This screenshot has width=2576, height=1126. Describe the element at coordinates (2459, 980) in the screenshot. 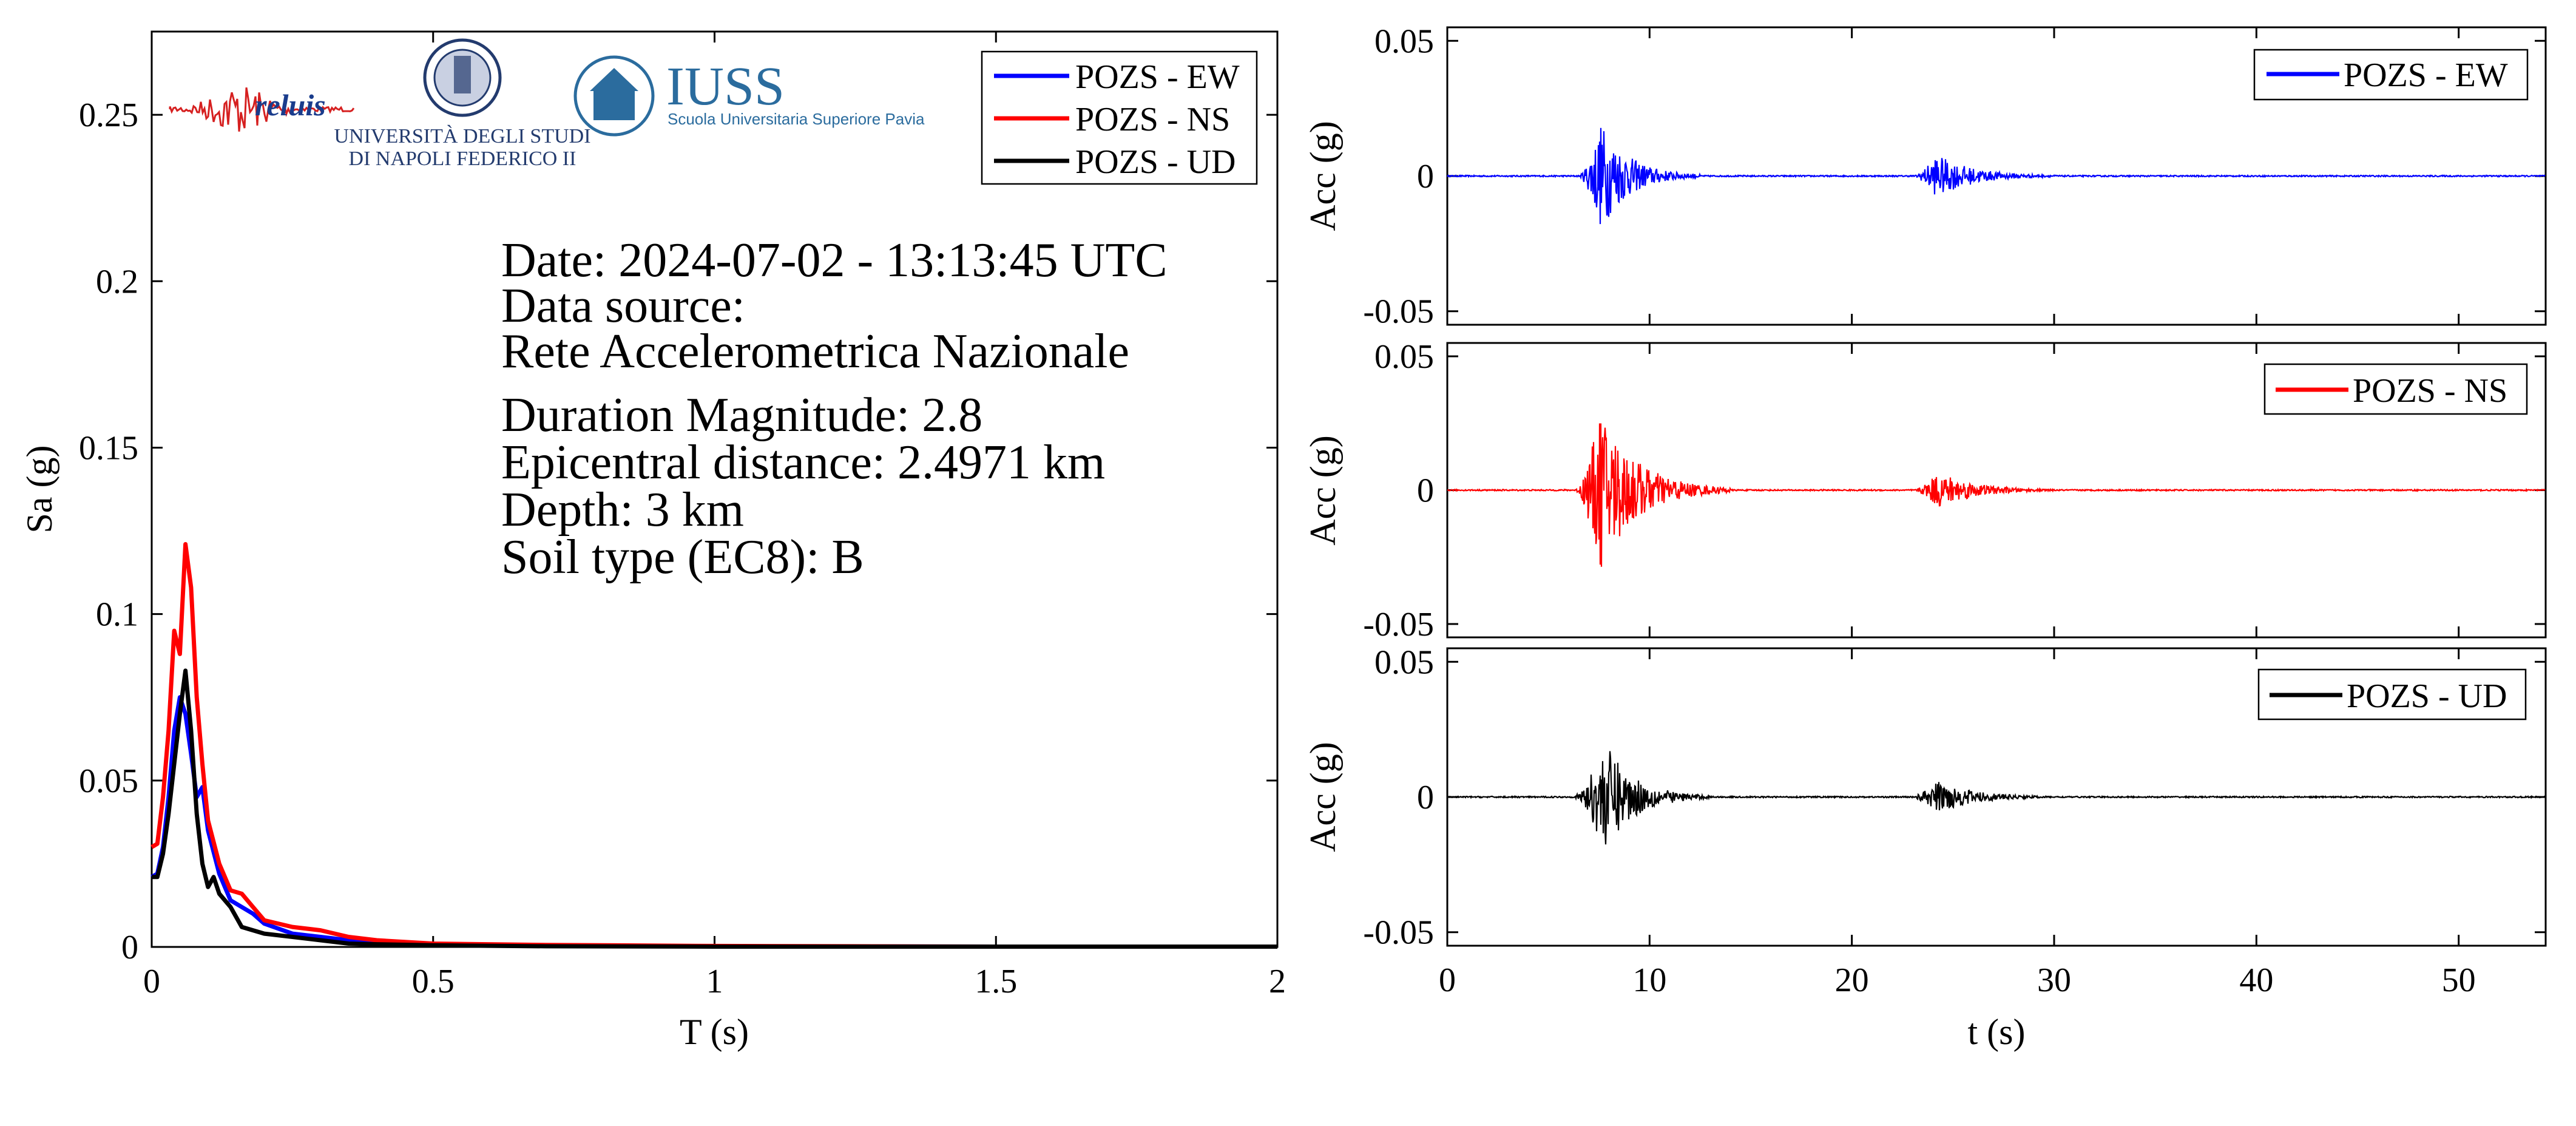

I see `time-x-tick-label: 50` at that location.